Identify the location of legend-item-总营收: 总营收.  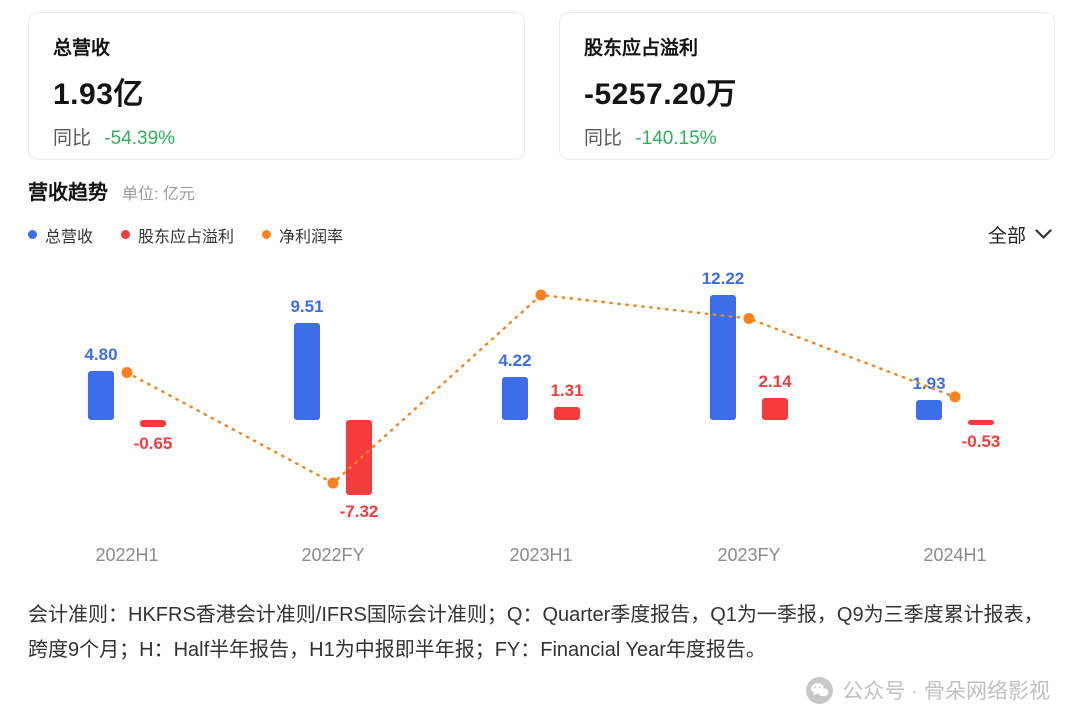
(60, 235).